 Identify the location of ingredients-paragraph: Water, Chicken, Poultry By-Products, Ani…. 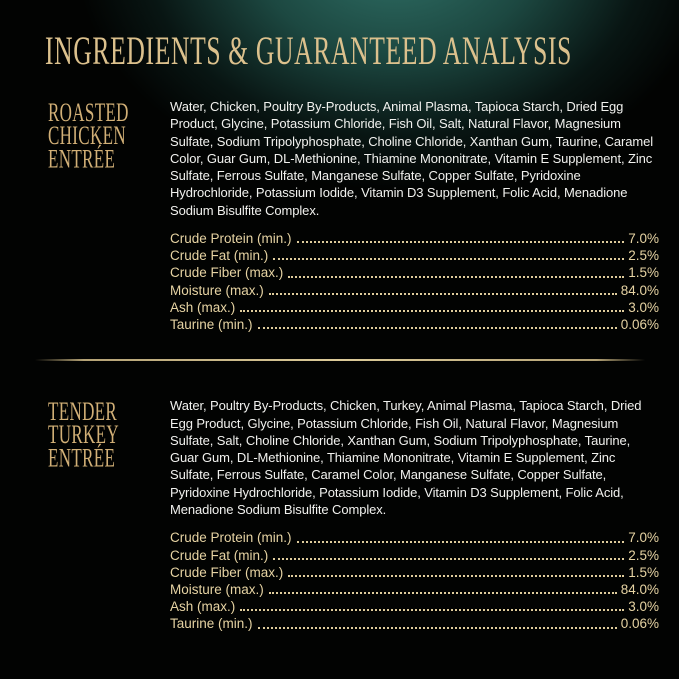
(412, 158).